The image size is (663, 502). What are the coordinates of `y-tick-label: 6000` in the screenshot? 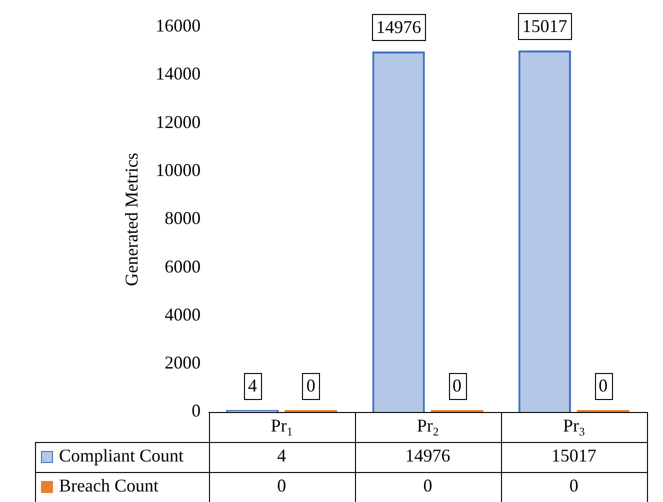 It's located at (182, 266).